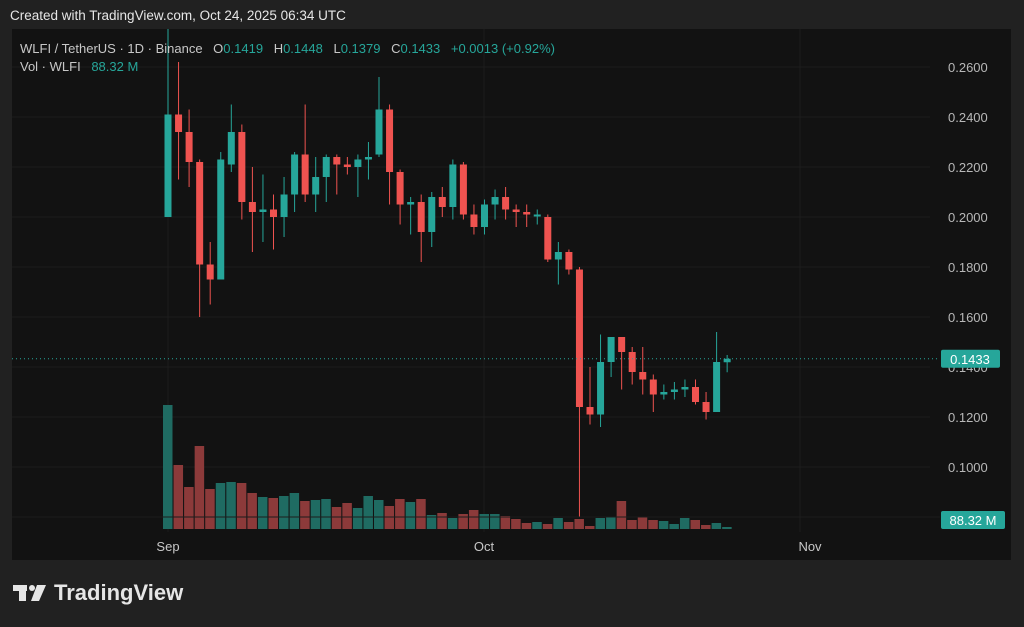 This screenshot has width=1024, height=627. What do you see at coordinates (968, 267) in the screenshot?
I see `price-tick: 0.1800` at bounding box center [968, 267].